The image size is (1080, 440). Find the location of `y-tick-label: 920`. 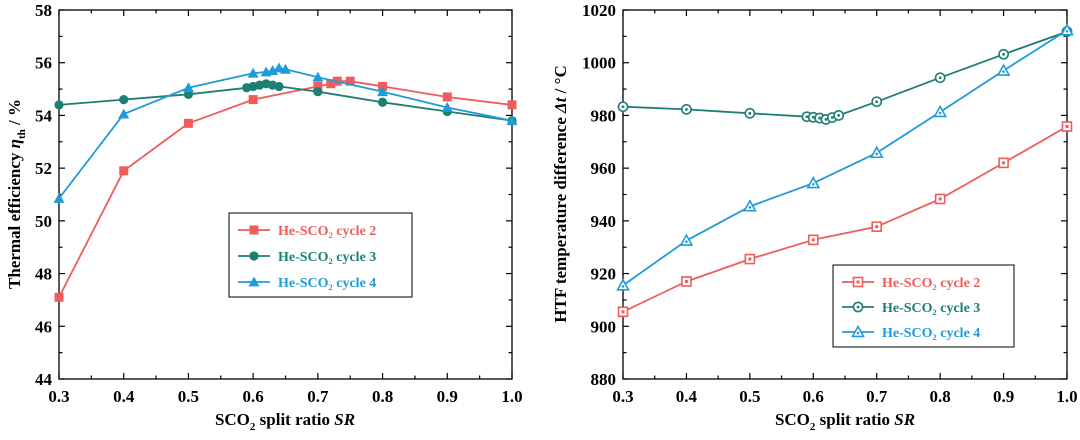

y-tick-label: 920 is located at coordinates (604, 274).